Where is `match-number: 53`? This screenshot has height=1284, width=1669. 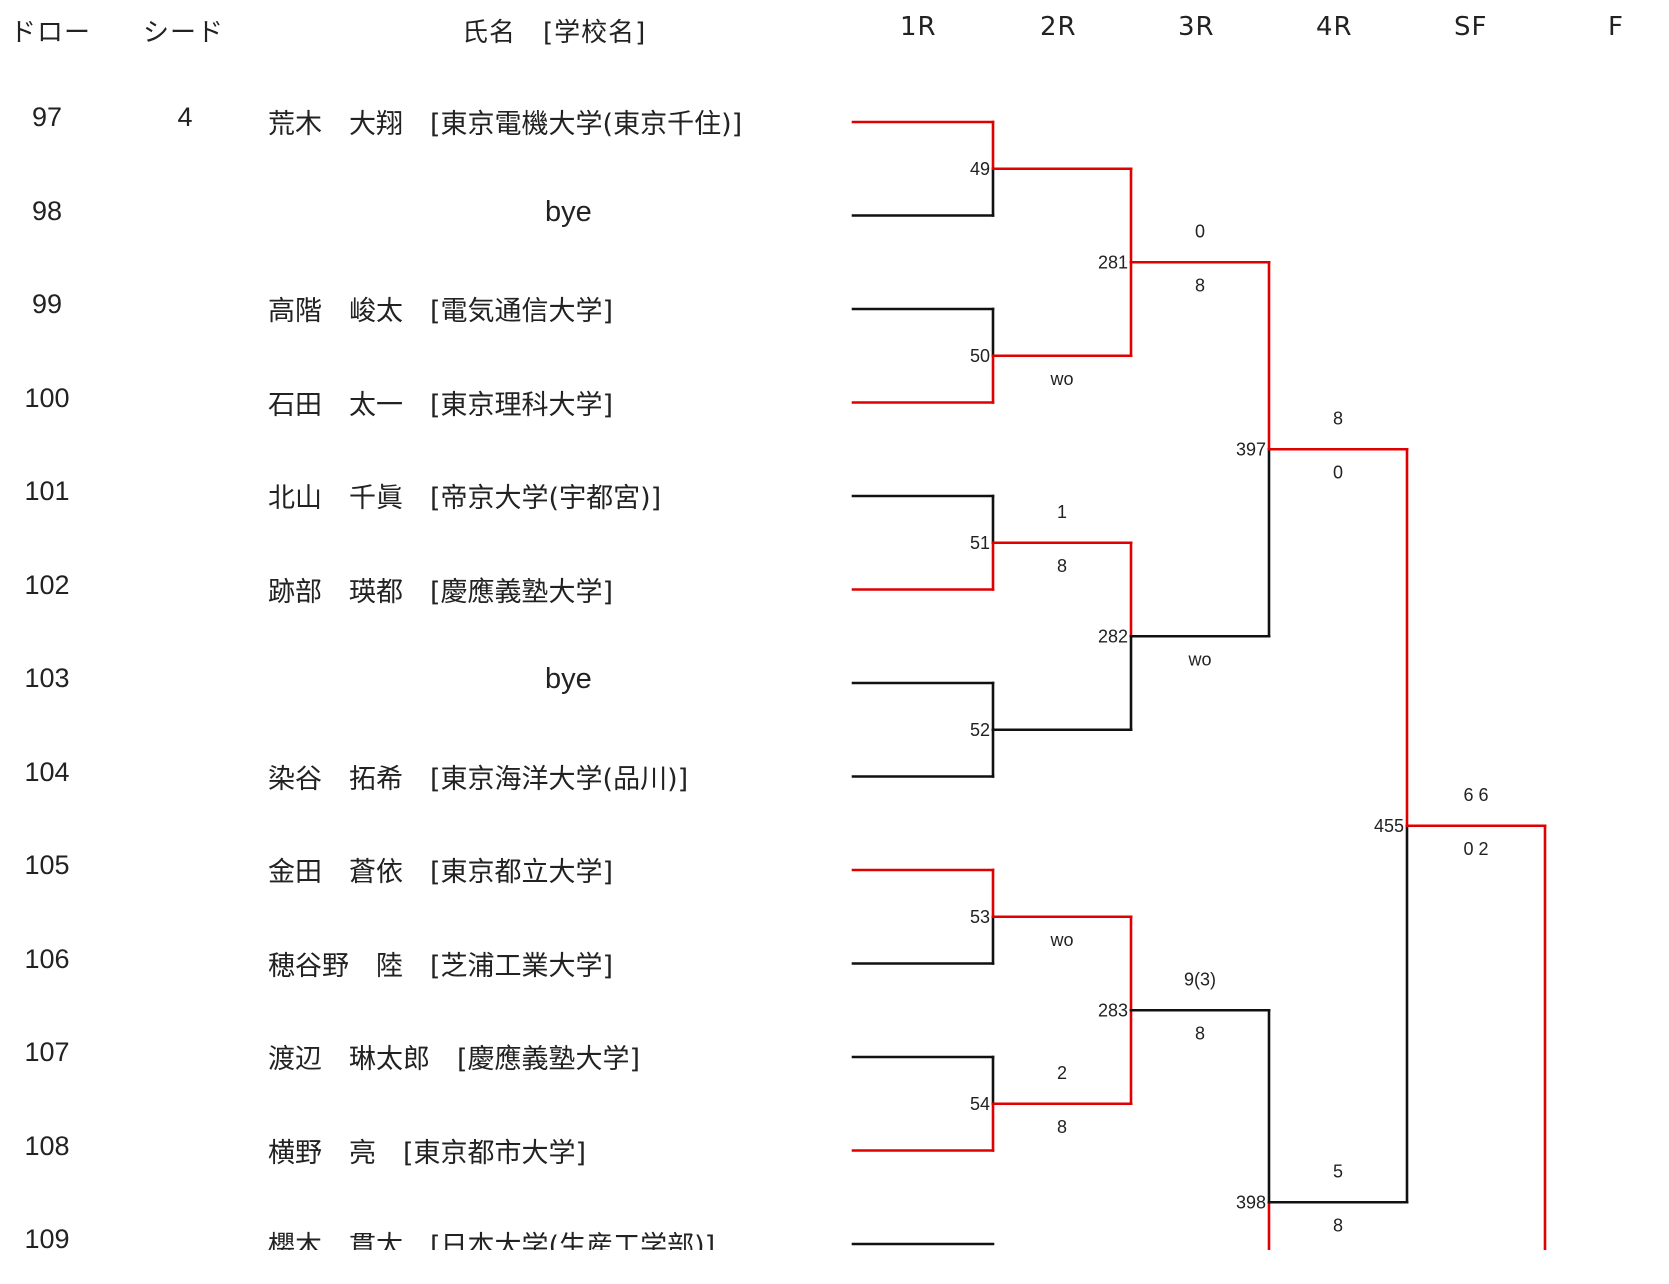 match-number: 53 is located at coordinates (980, 917).